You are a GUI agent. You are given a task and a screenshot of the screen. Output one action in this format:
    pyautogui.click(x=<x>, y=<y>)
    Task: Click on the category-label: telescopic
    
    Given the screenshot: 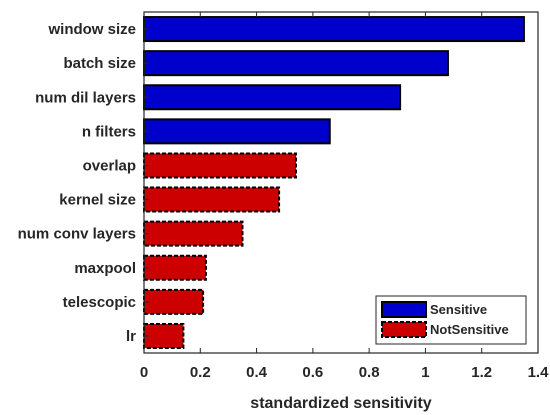 What is the action you would take?
    pyautogui.click(x=99, y=302)
    